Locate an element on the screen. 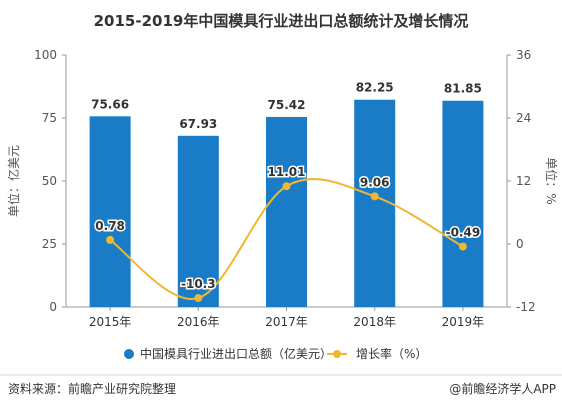 The width and height of the screenshot is (562, 413). x-tick-label: 2019年 is located at coordinates (463, 322).